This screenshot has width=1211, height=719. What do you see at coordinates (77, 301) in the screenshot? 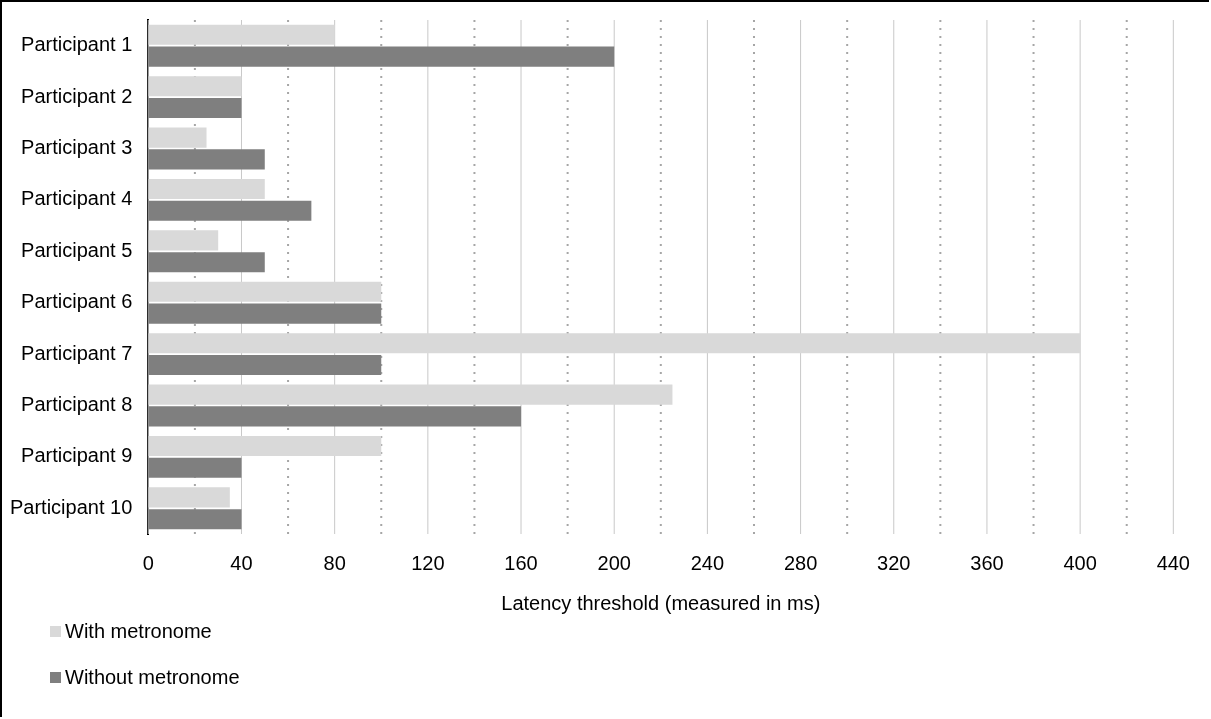
I see `y-tick-label: Participant 6` at bounding box center [77, 301].